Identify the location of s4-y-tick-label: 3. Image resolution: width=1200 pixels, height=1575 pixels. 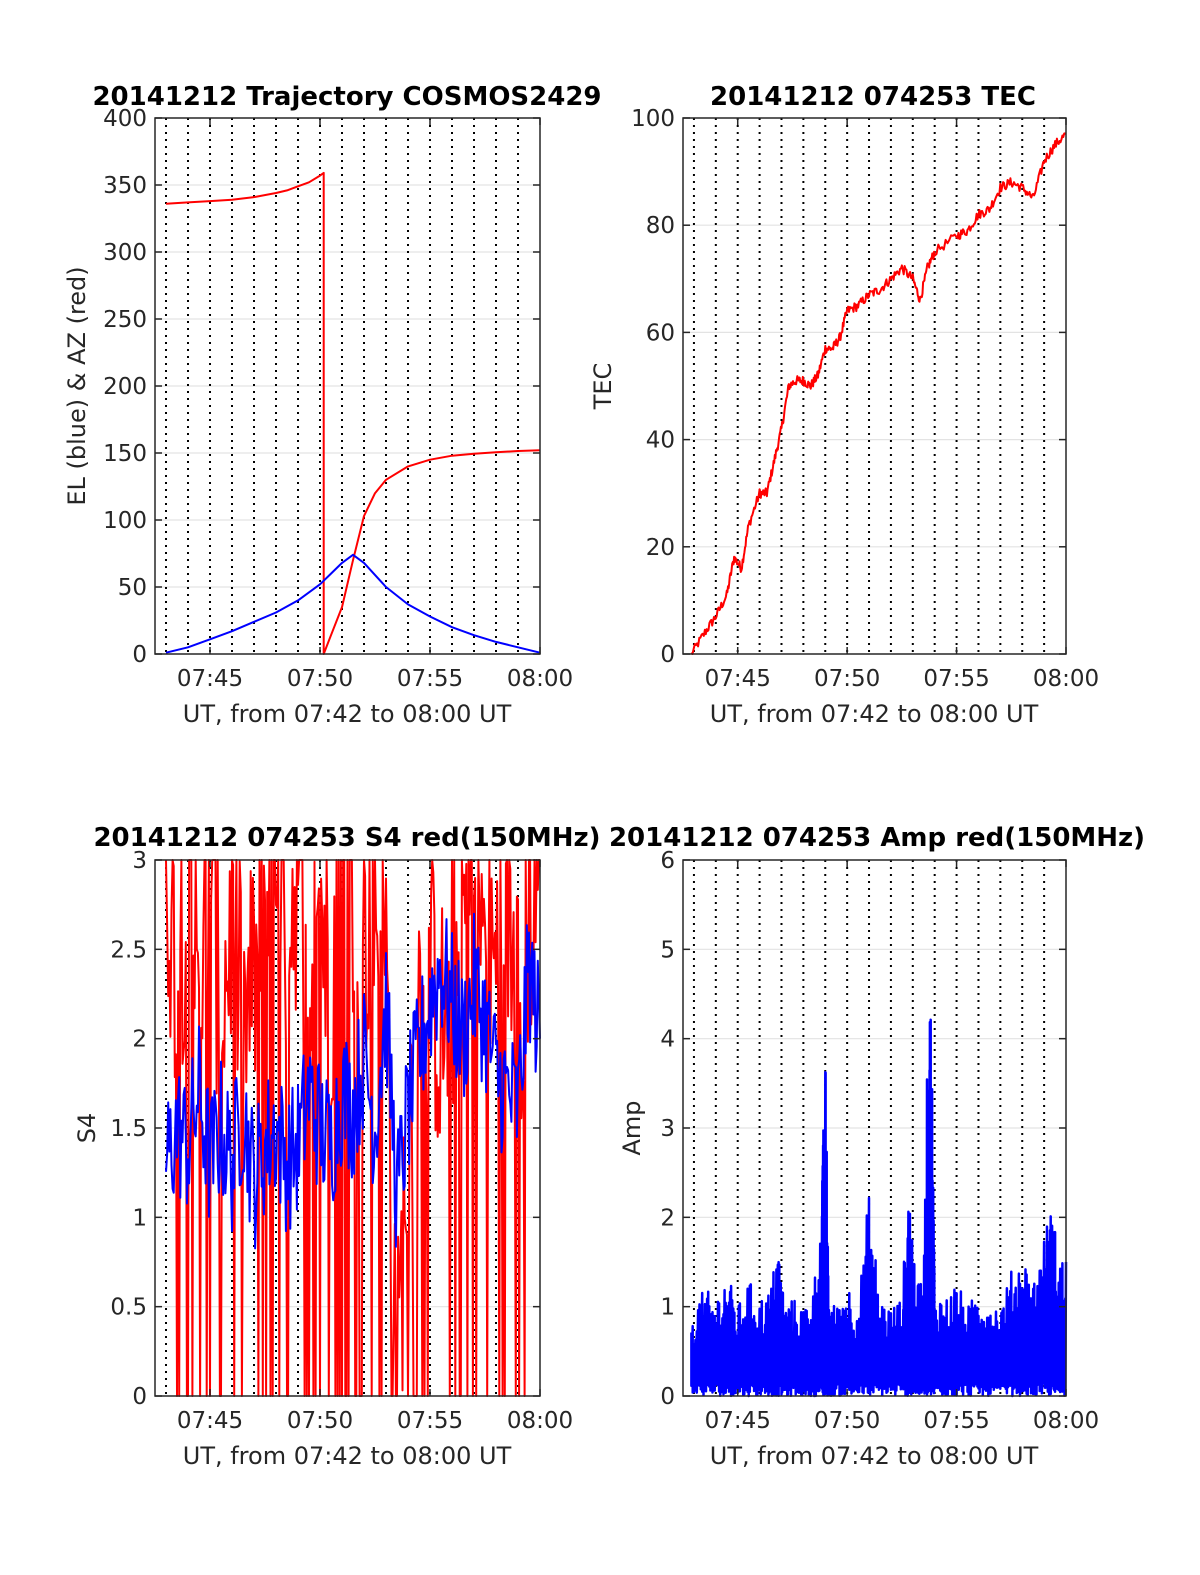
(139, 861).